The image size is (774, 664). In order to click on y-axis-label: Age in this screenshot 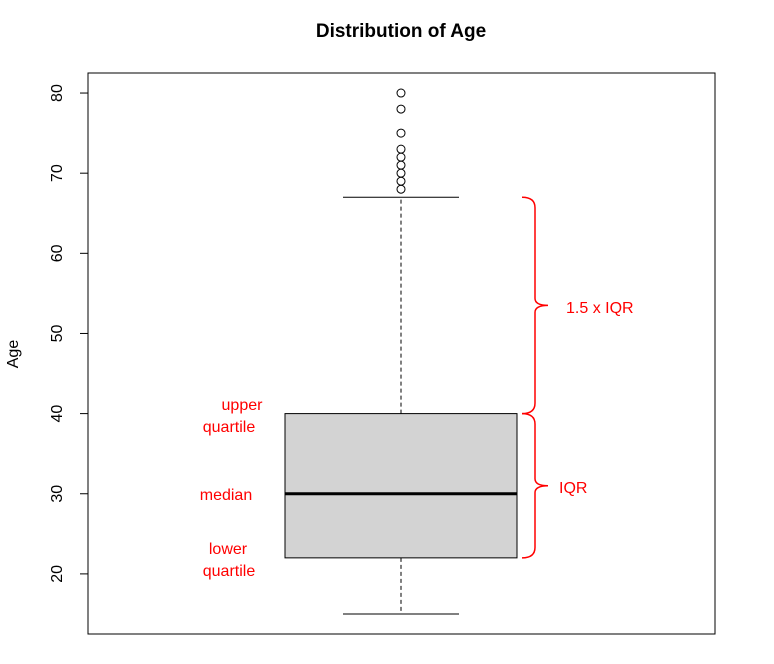, I will do `click(13, 354)`.